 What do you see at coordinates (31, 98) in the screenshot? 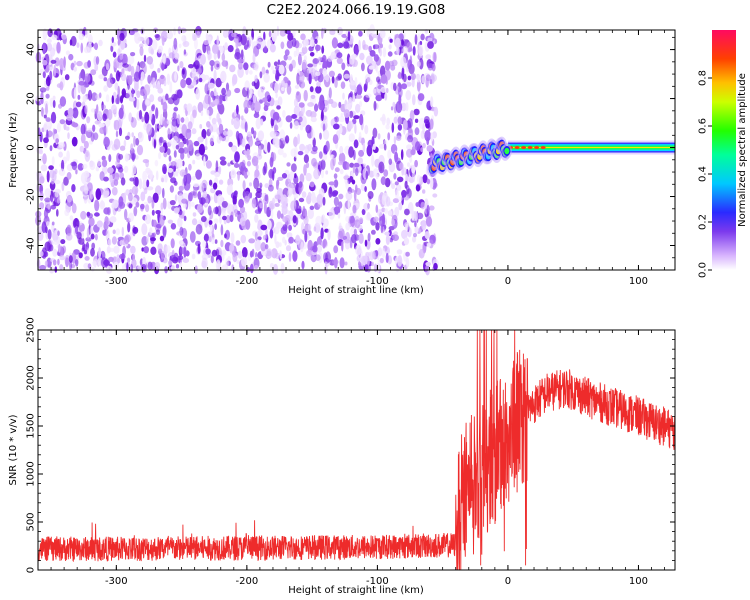
I see `y-tick-label: 20` at bounding box center [31, 98].